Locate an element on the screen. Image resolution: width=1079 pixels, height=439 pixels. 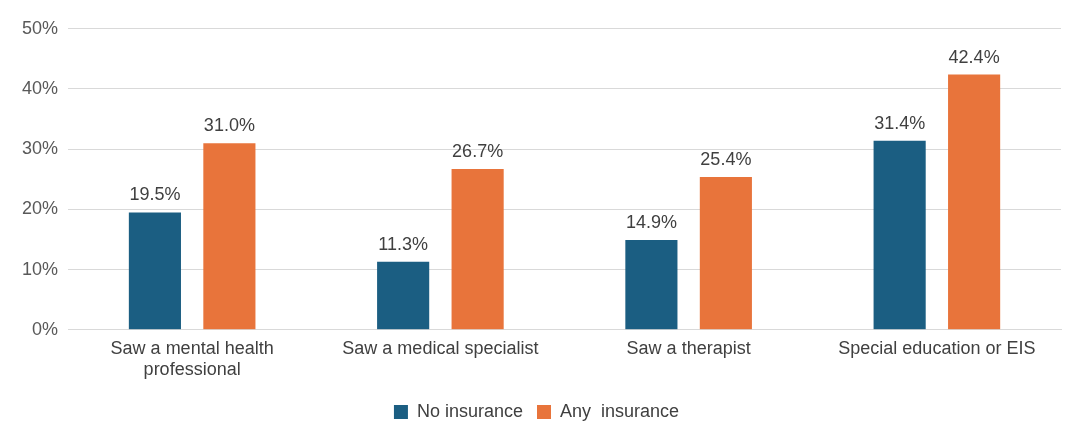
data-label: 14.9% is located at coordinates (651, 222).